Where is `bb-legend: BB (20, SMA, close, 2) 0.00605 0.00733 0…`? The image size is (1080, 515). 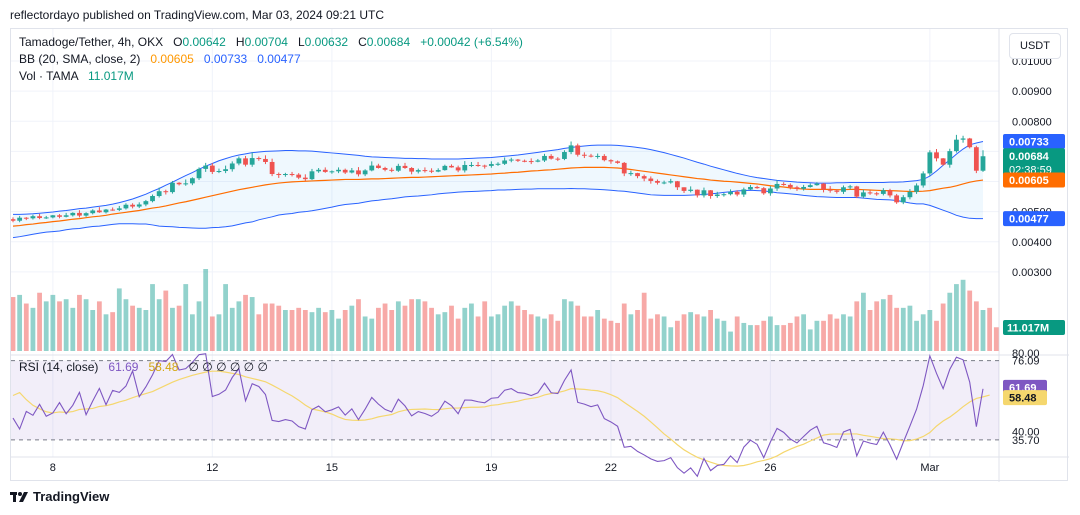
bb-legend: BB (20, SMA, close, 2) 0.00605 0.00733 0… is located at coordinates (160, 59).